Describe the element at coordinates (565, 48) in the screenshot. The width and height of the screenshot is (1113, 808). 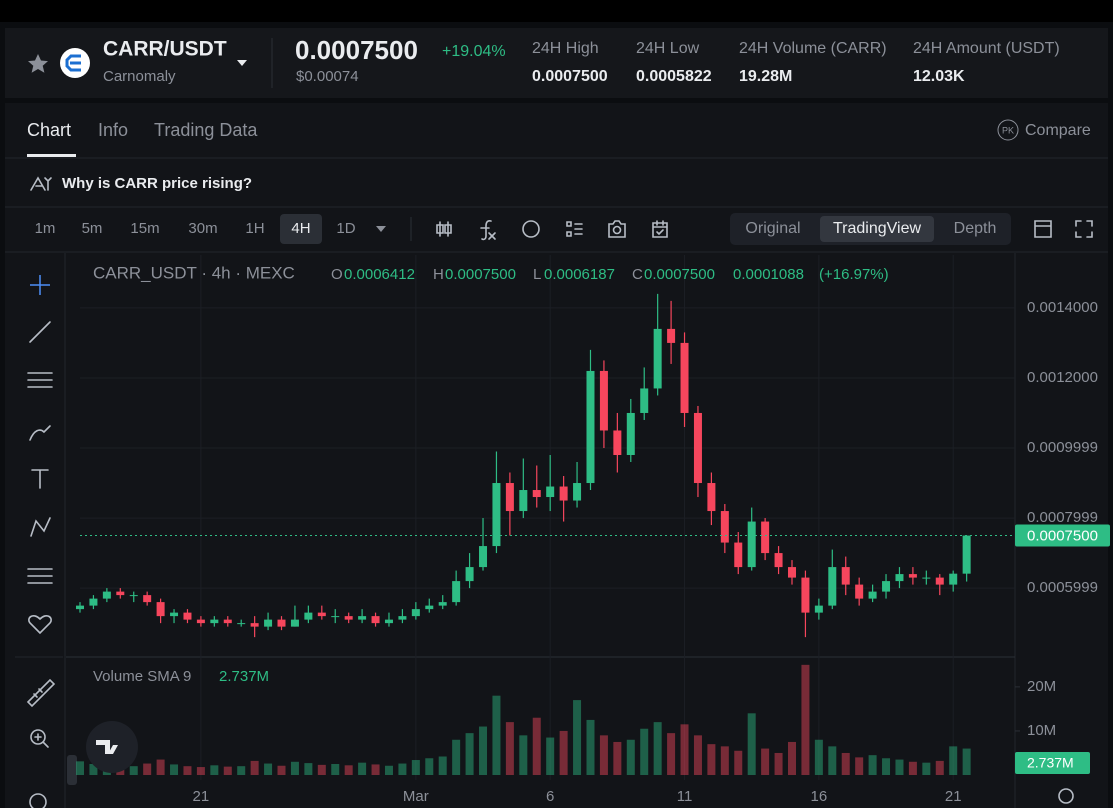
I see `stat-label: 24H High` at that location.